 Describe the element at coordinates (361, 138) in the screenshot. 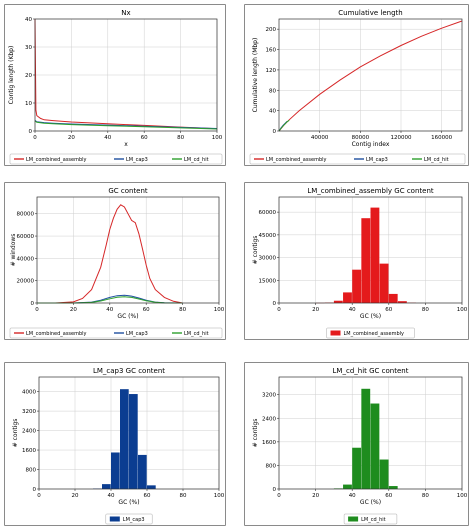

I see `x-tick-label: 80000` at that location.